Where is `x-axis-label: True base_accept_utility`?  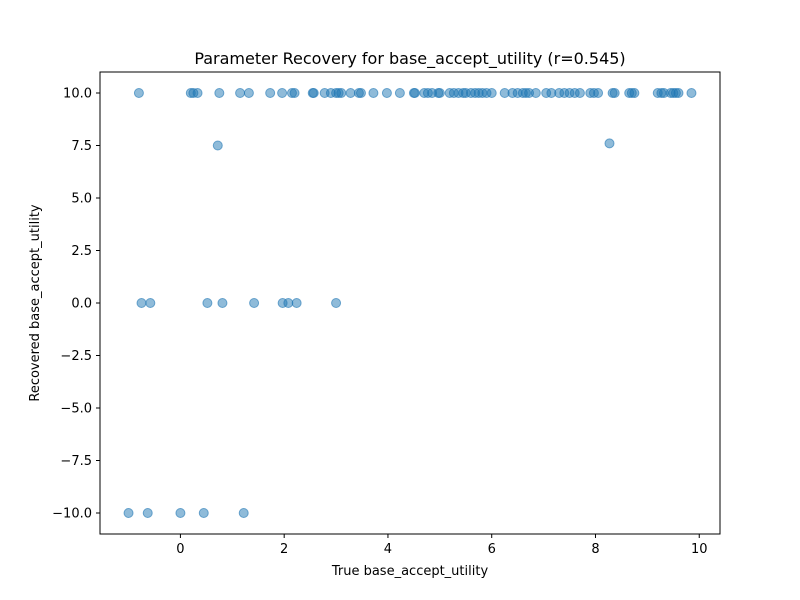
x-axis-label: True base_accept_utility is located at coordinates (410, 571).